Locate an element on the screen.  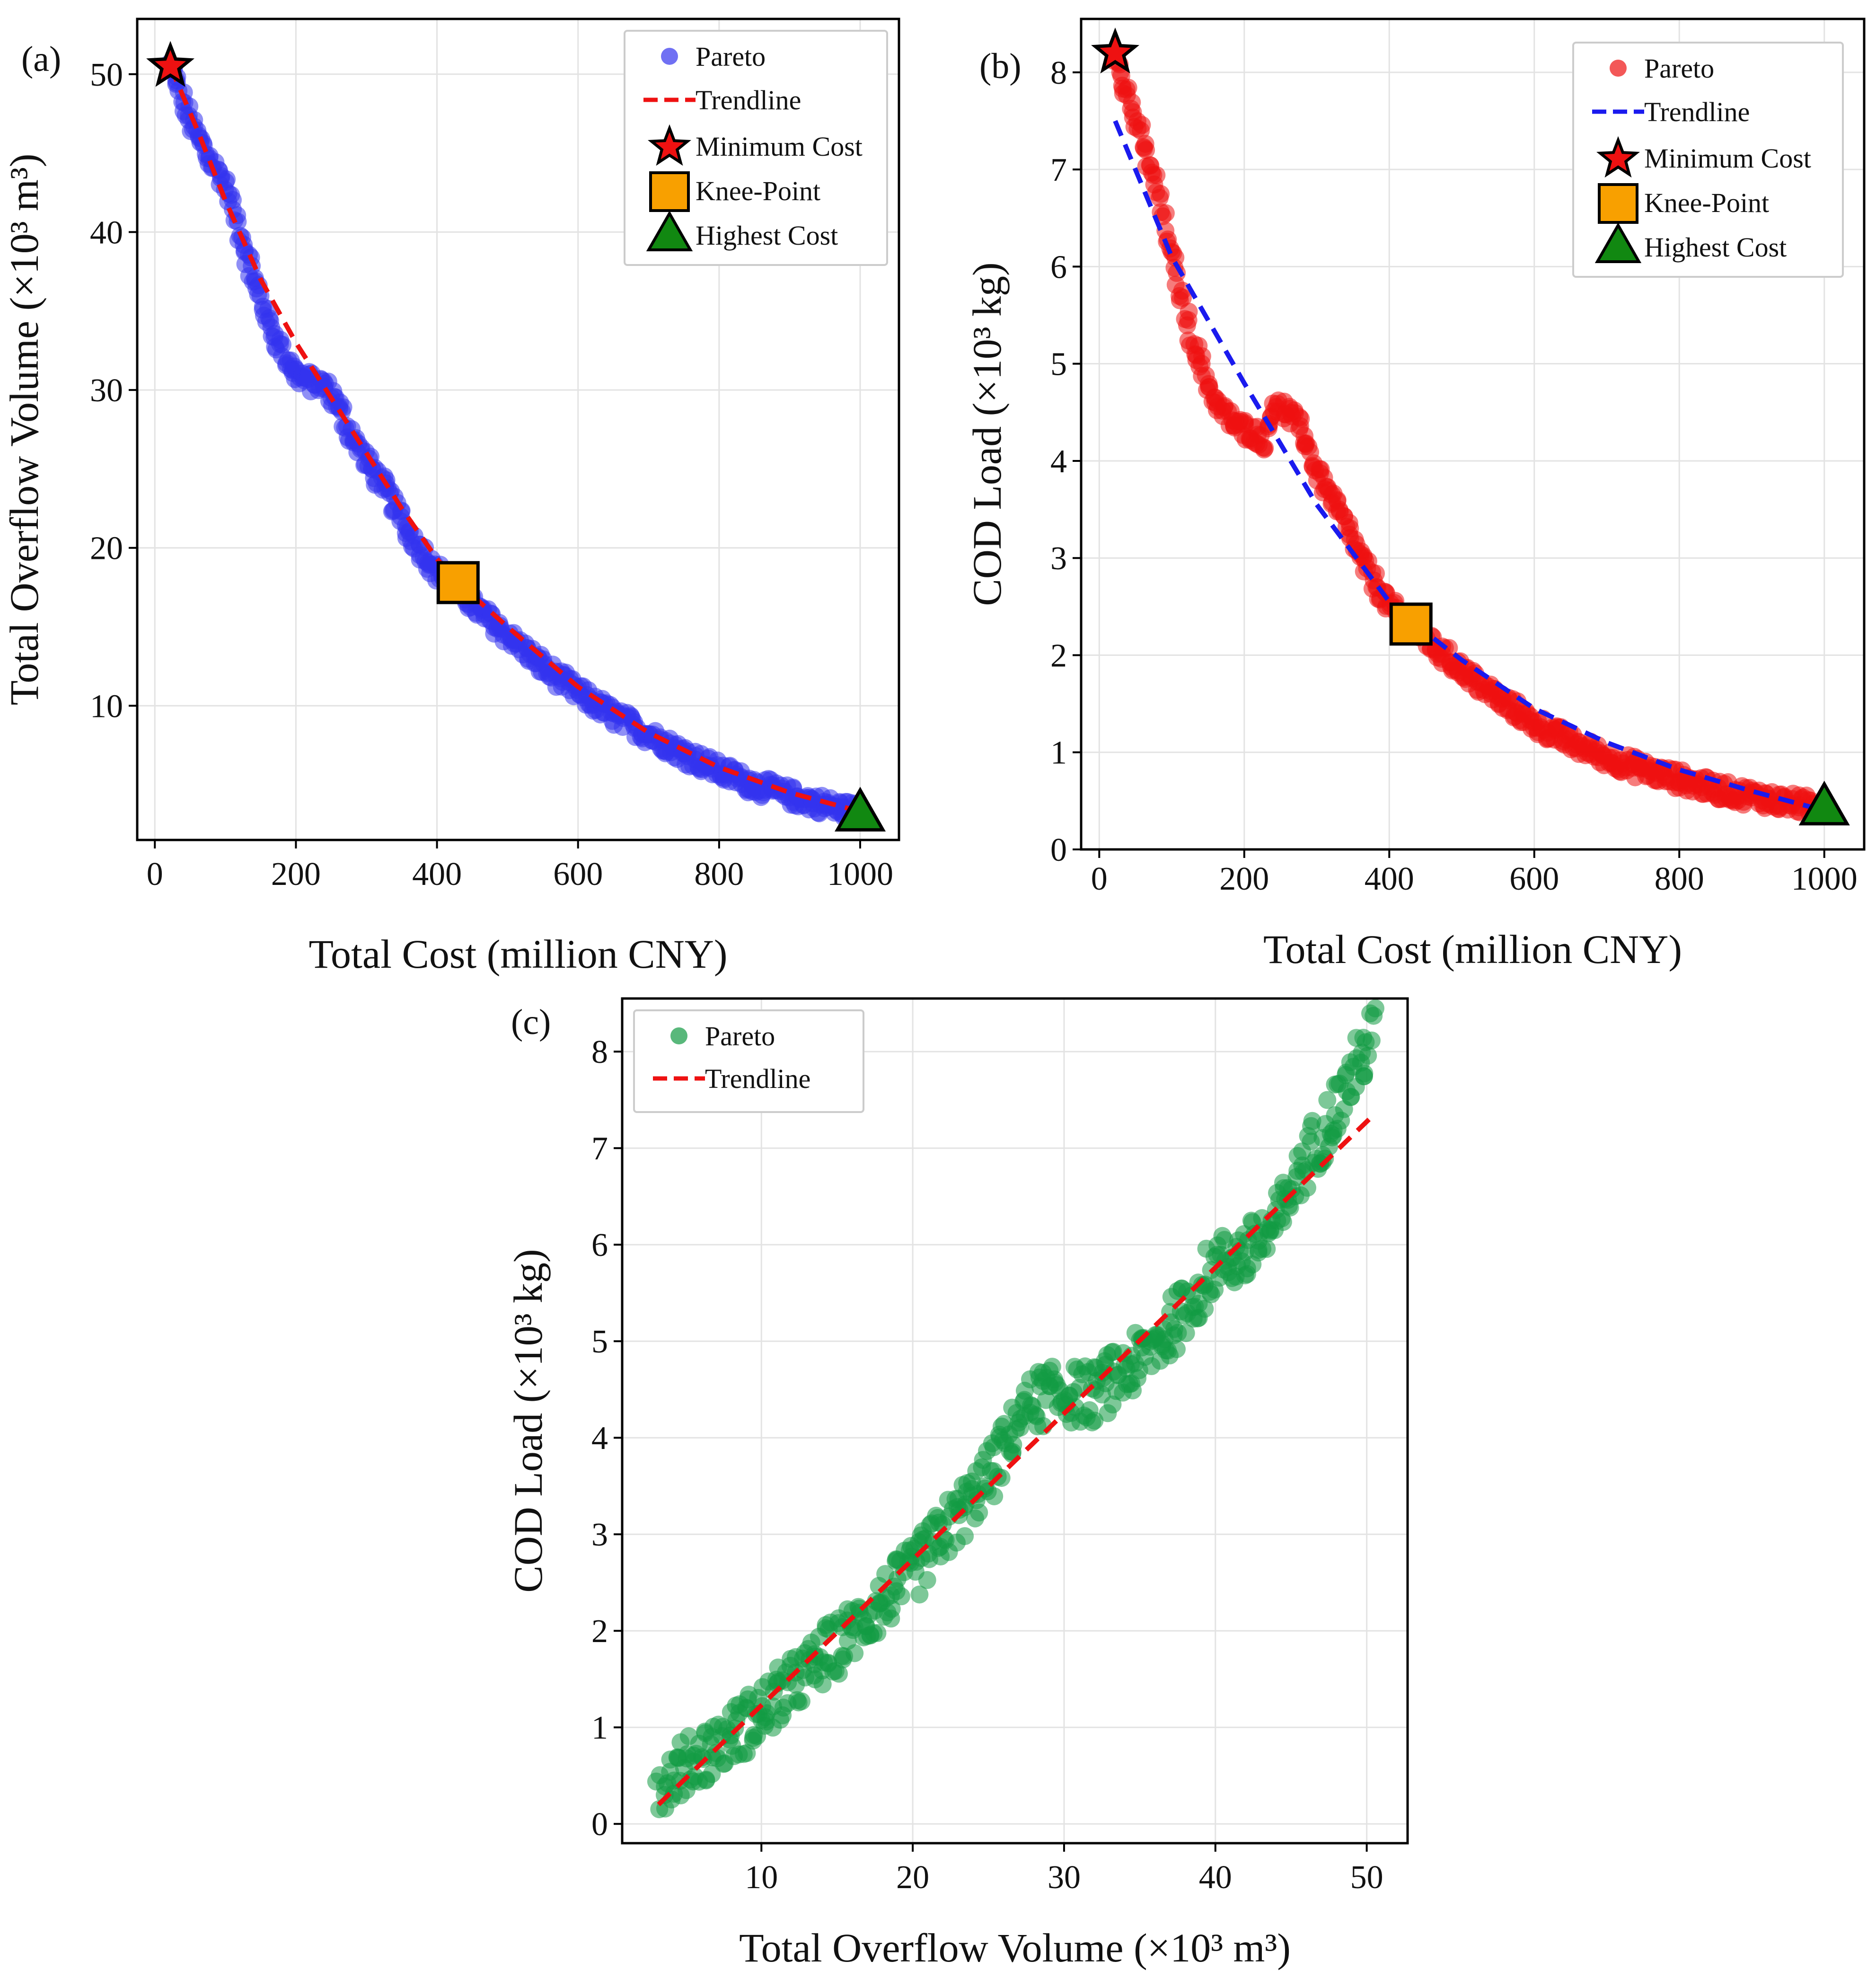
legend: Pareto Trendline is located at coordinates (748, 1061).